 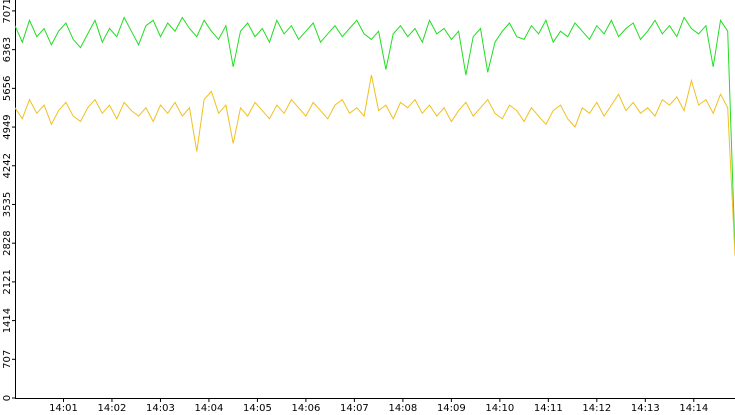 What do you see at coordinates (7, 88) in the screenshot?
I see `y-tick-label: 5656` at bounding box center [7, 88].